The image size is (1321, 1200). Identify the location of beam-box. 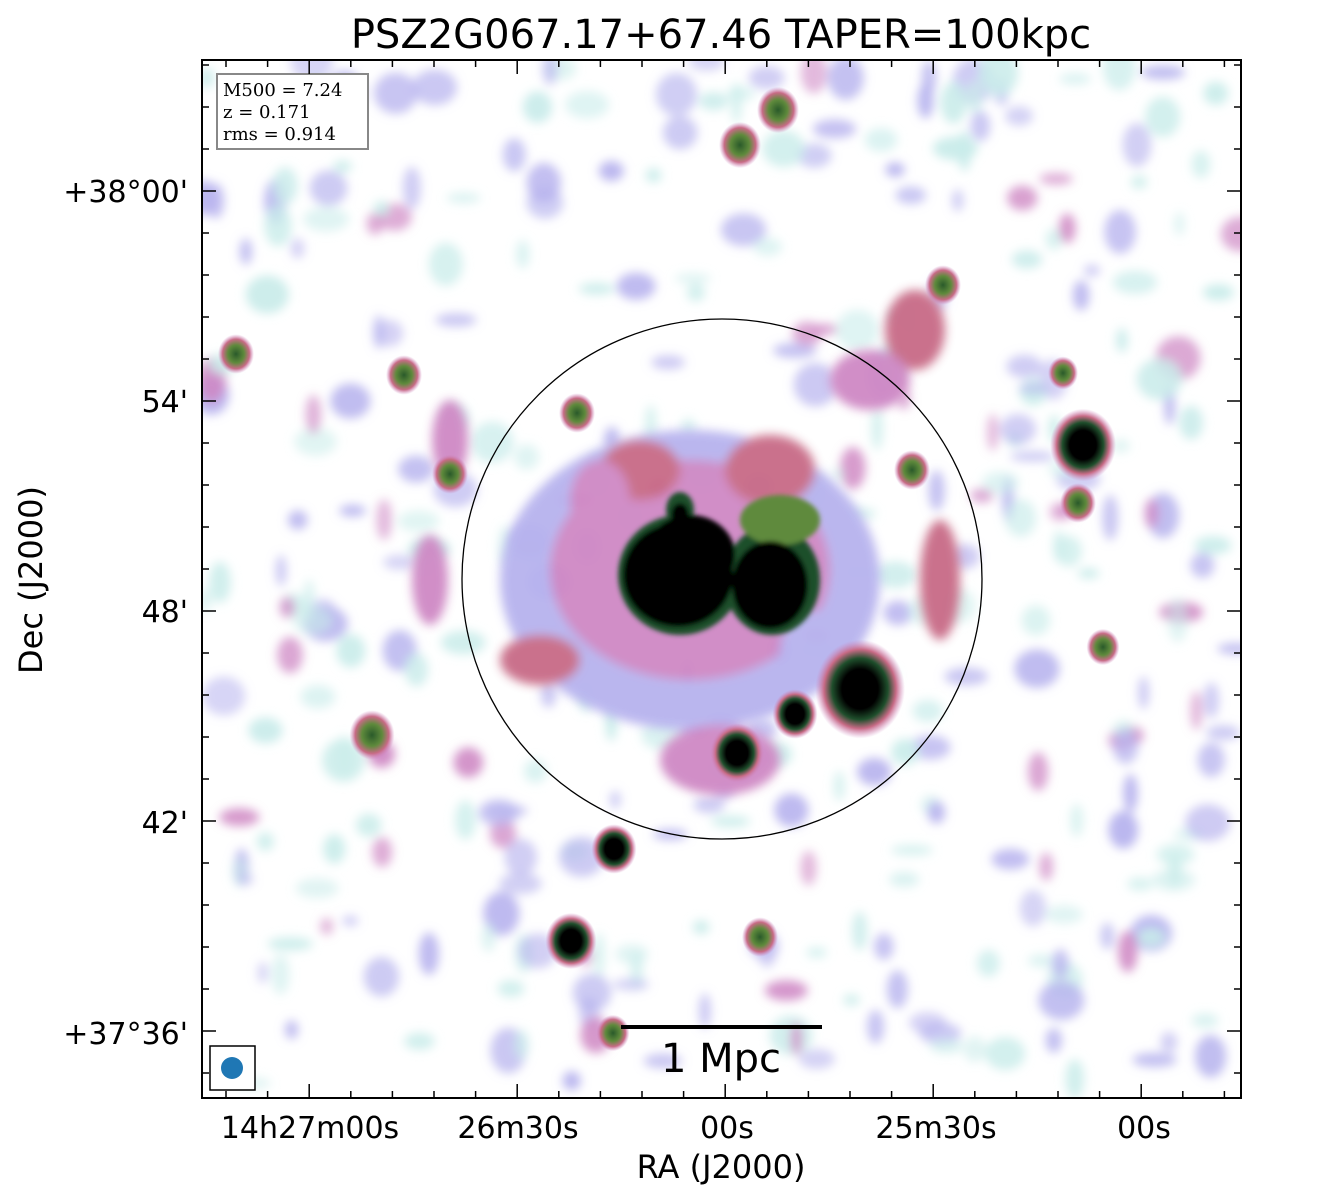
(232, 1068).